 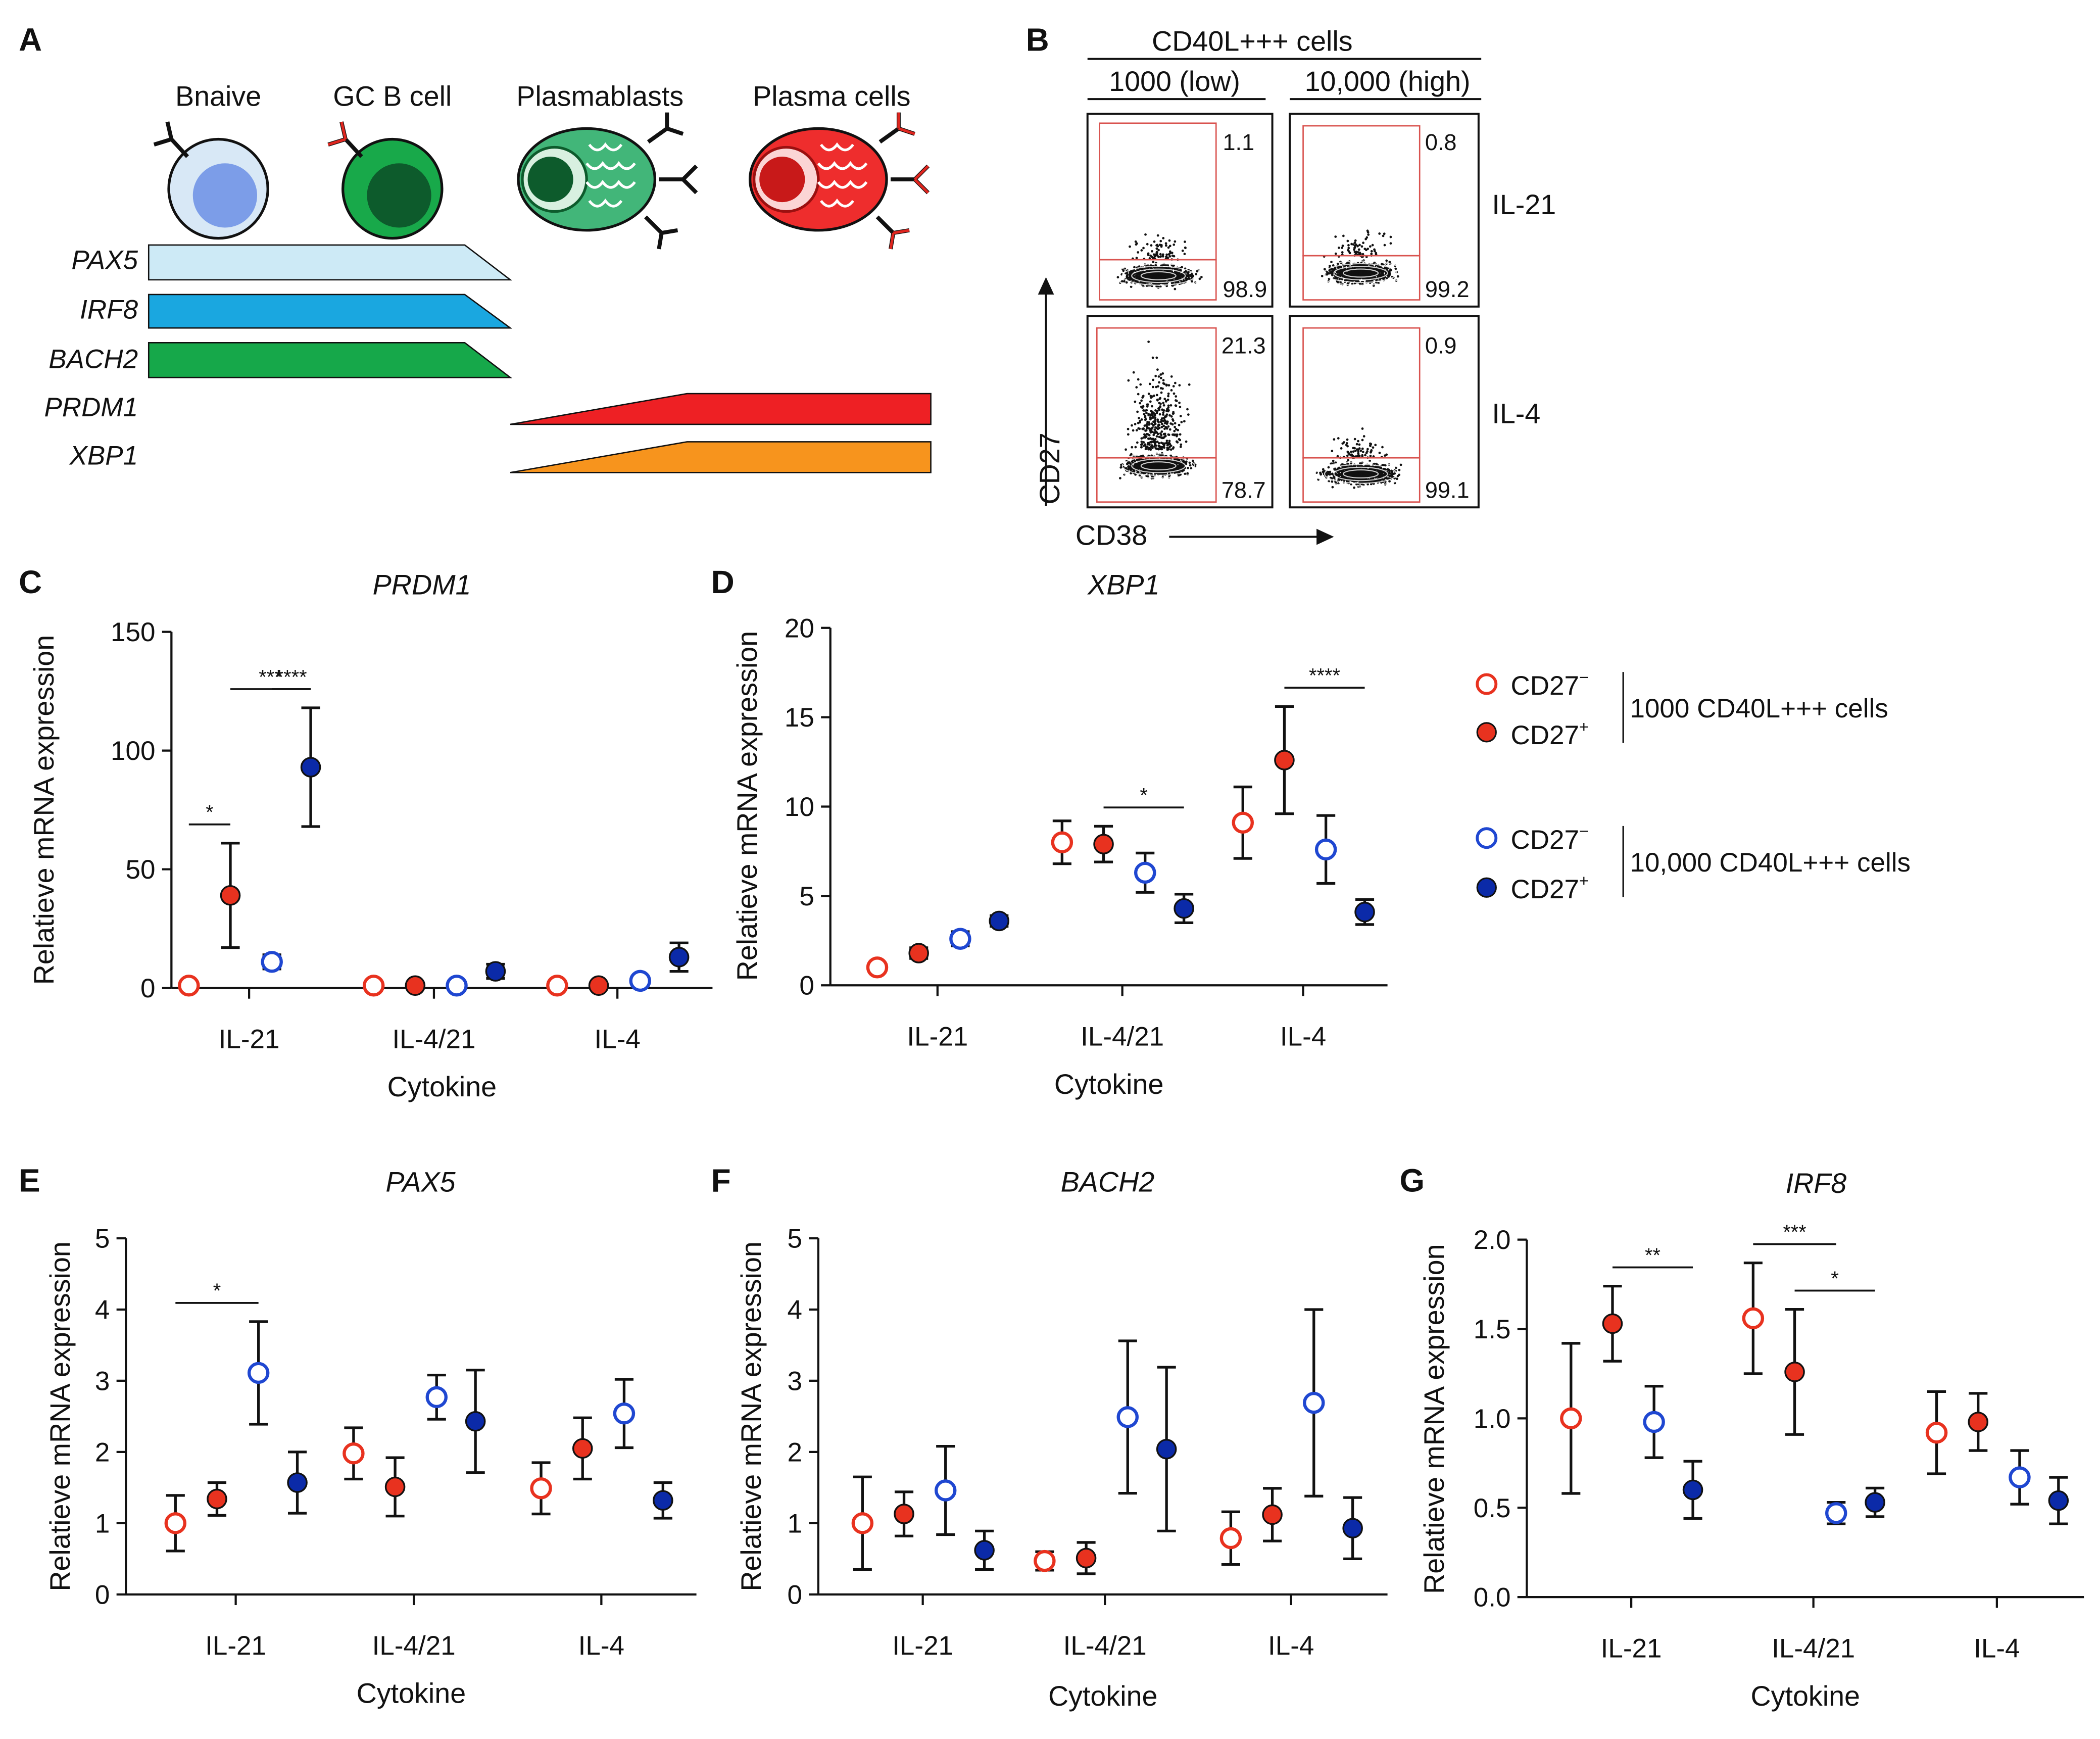 I want to click on gate-value-il21-high-bottom: 99.2, so click(x=1447, y=289).